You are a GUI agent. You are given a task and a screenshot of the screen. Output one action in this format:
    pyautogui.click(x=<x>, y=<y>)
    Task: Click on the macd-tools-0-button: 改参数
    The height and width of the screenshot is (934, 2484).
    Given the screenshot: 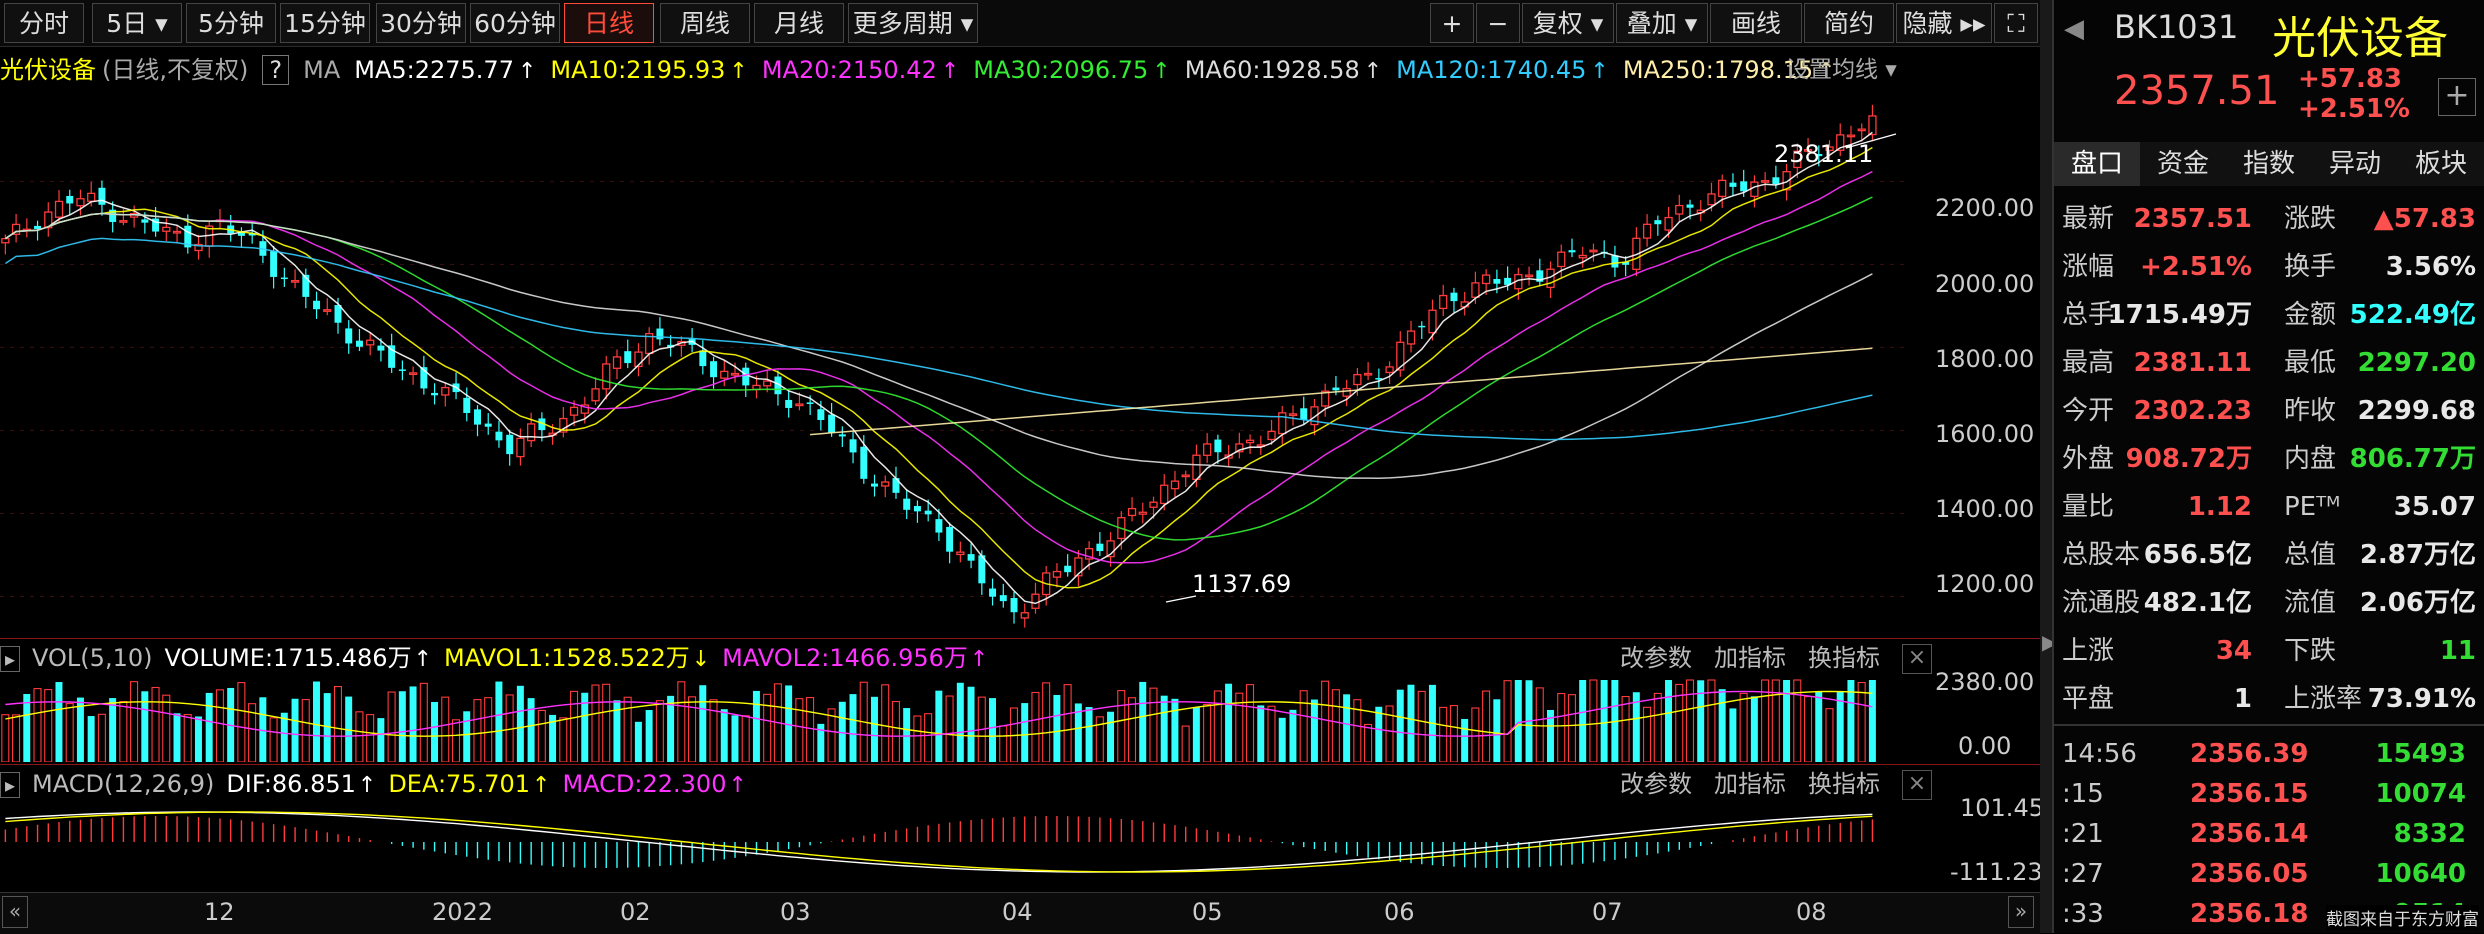 What is the action you would take?
    pyautogui.click(x=1656, y=784)
    